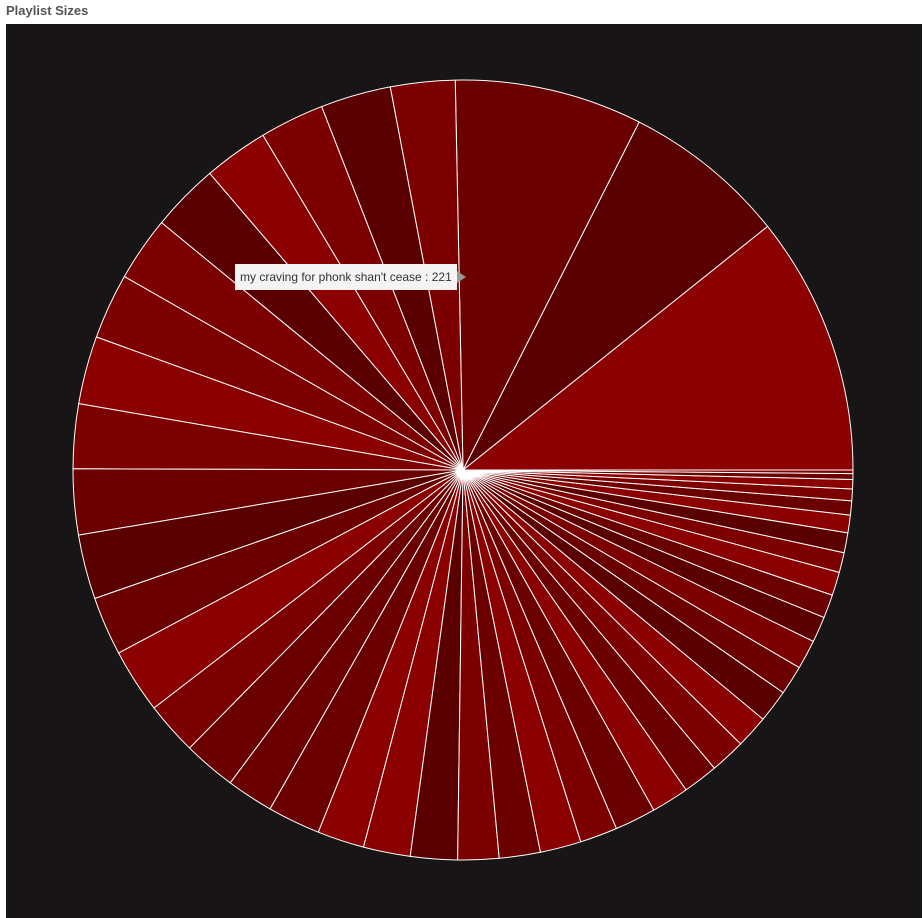 This screenshot has height=918, width=924. Describe the element at coordinates (331, 277) in the screenshot. I see `tooltip-label: my craving for phonk shan't cease` at that location.